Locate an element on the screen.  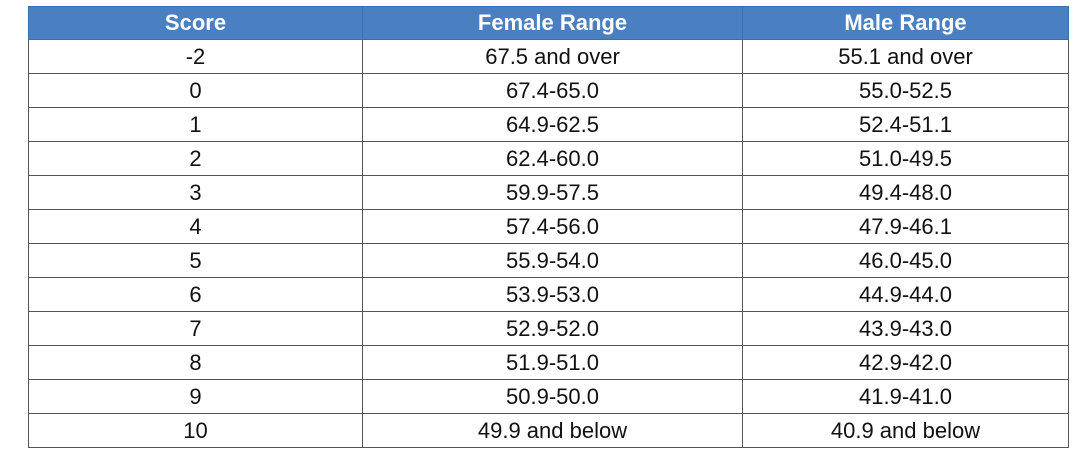
table-cell: 50.9-50.0 is located at coordinates (552, 396).